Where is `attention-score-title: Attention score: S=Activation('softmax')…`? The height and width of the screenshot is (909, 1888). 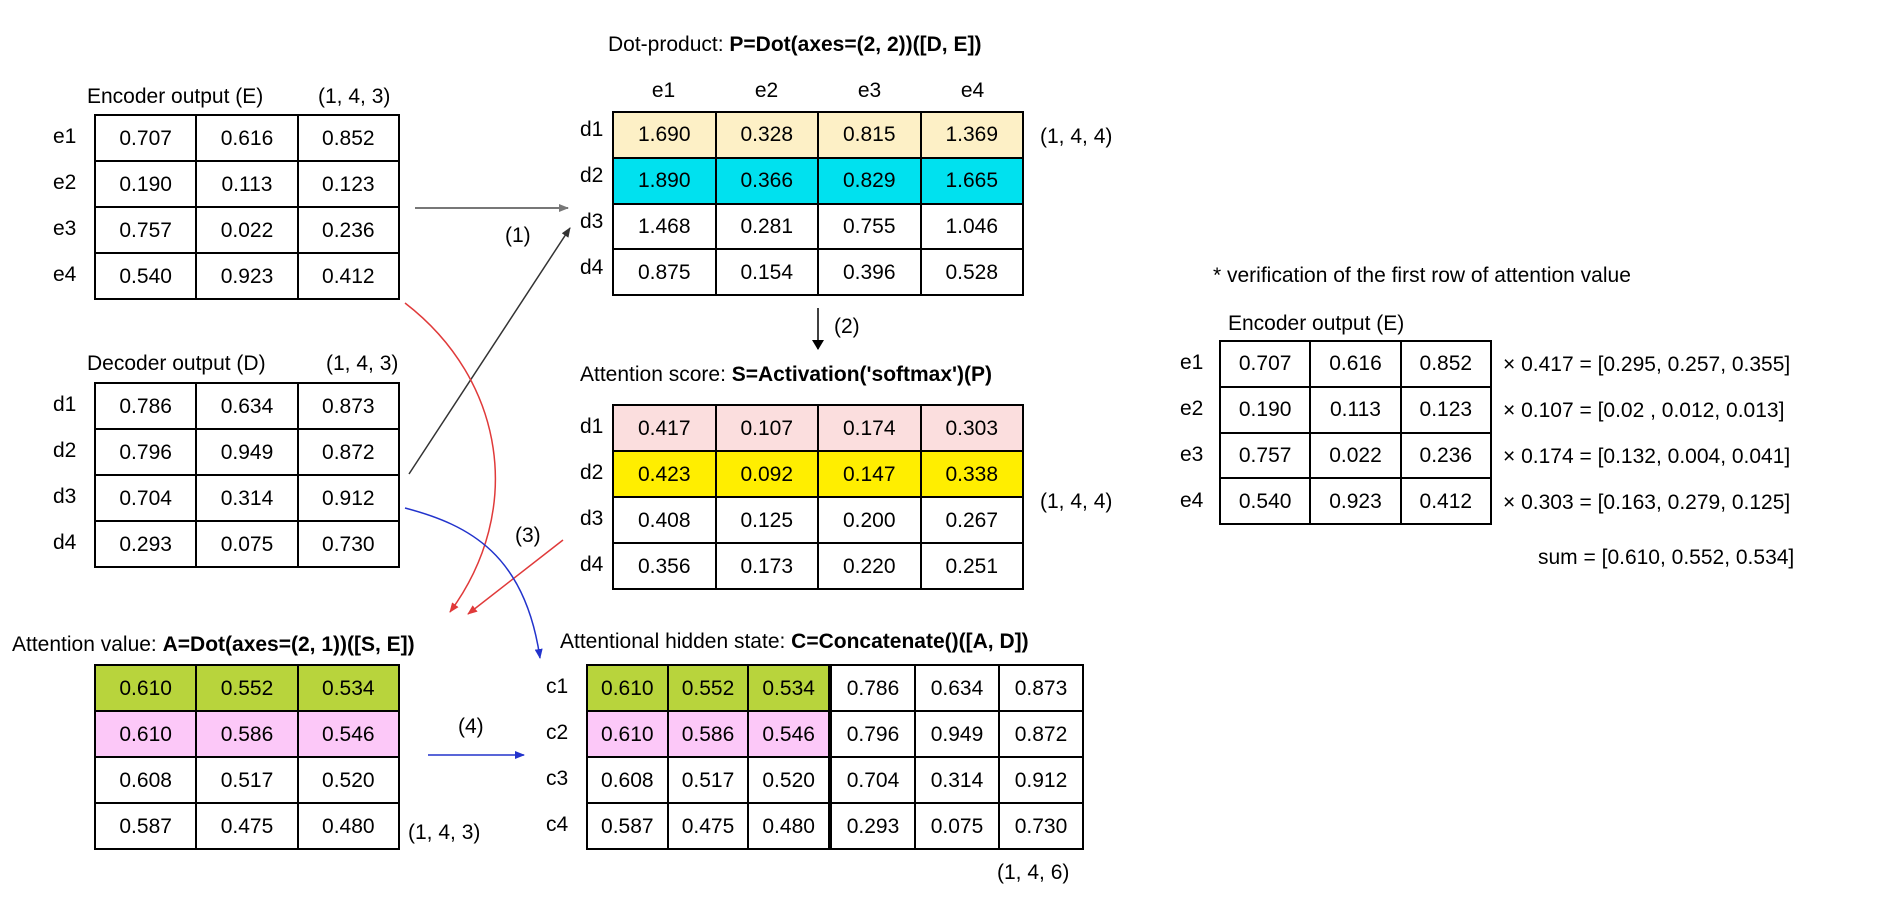
attention-score-title: Attention score: S=Activation('softmax')… is located at coordinates (786, 374).